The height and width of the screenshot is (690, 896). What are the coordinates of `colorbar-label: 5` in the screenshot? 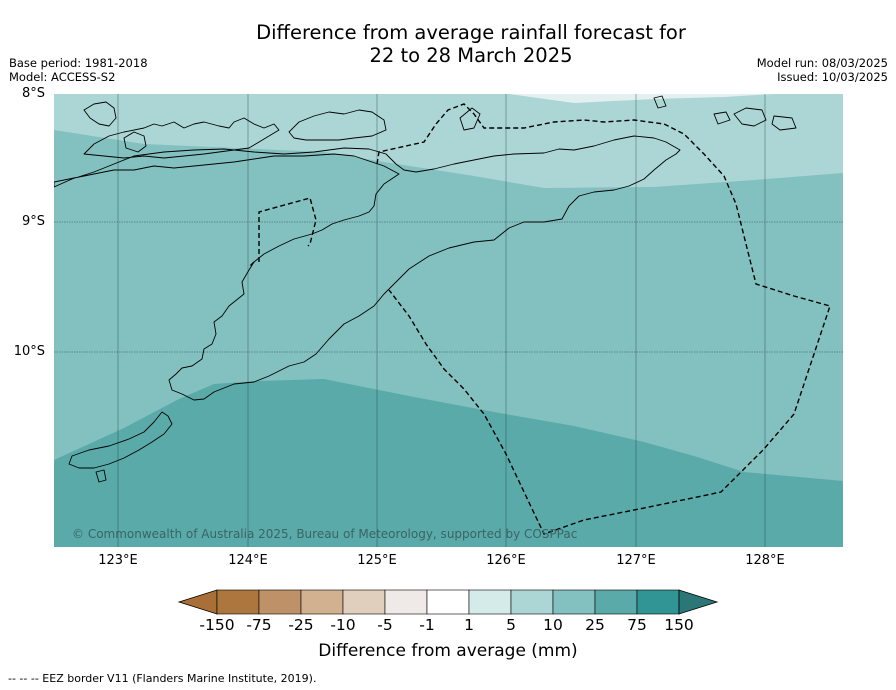 It's located at (511, 625).